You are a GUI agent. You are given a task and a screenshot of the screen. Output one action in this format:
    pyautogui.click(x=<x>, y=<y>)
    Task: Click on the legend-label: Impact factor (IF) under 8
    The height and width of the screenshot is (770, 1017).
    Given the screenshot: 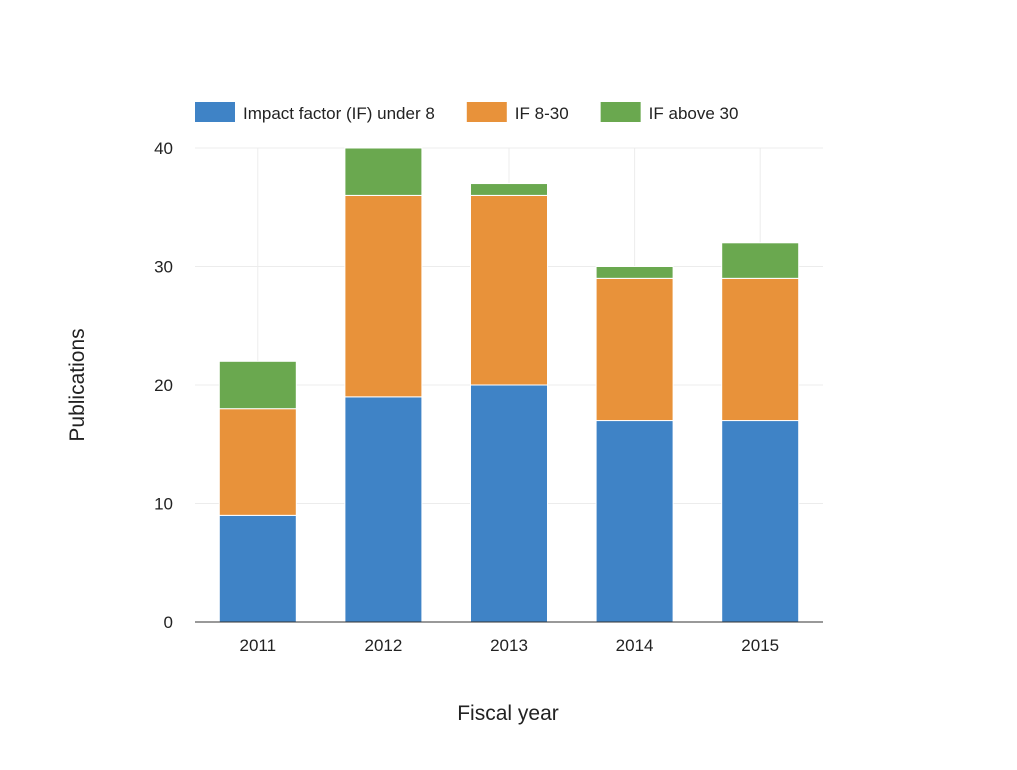 What is the action you would take?
    pyautogui.click(x=339, y=113)
    